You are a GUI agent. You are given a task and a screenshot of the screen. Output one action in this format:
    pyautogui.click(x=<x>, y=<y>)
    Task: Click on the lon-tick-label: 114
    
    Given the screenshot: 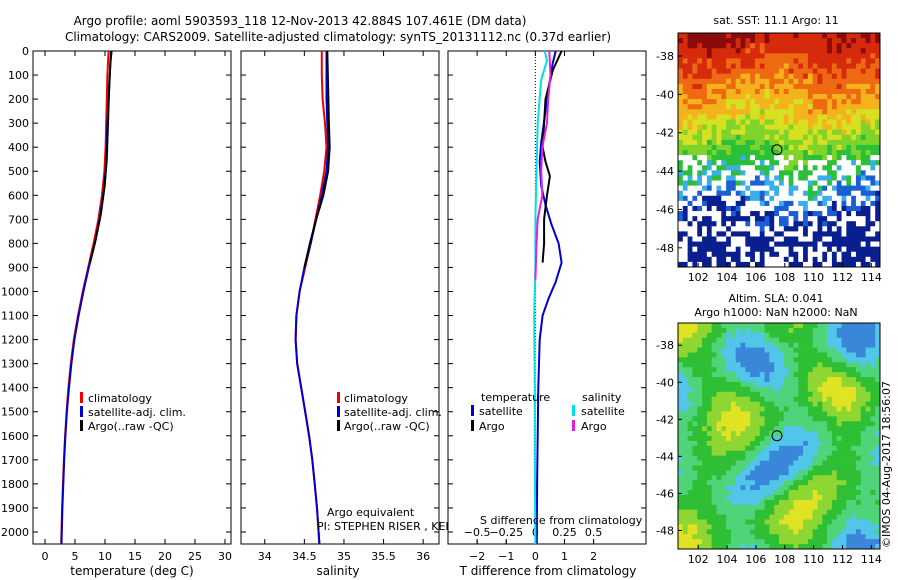 What is the action you would take?
    pyautogui.click(x=871, y=277)
    